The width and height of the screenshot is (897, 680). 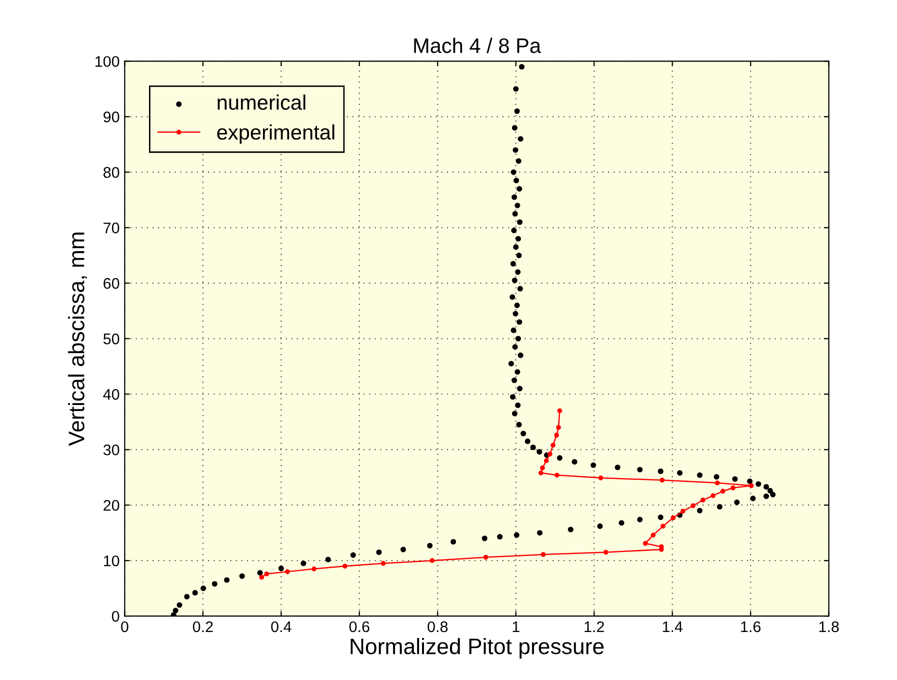 What do you see at coordinates (112, 117) in the screenshot?
I see `y-tick-label: 90` at bounding box center [112, 117].